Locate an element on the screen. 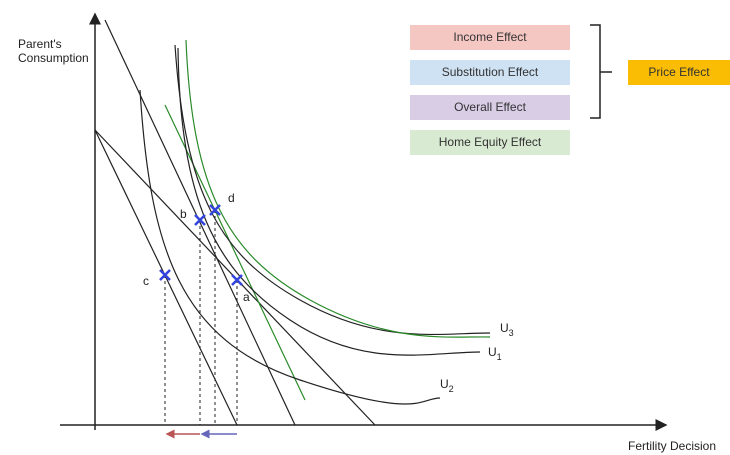 The width and height of the screenshot is (730, 455). legend-label: Substitution Effect is located at coordinates (490, 72).